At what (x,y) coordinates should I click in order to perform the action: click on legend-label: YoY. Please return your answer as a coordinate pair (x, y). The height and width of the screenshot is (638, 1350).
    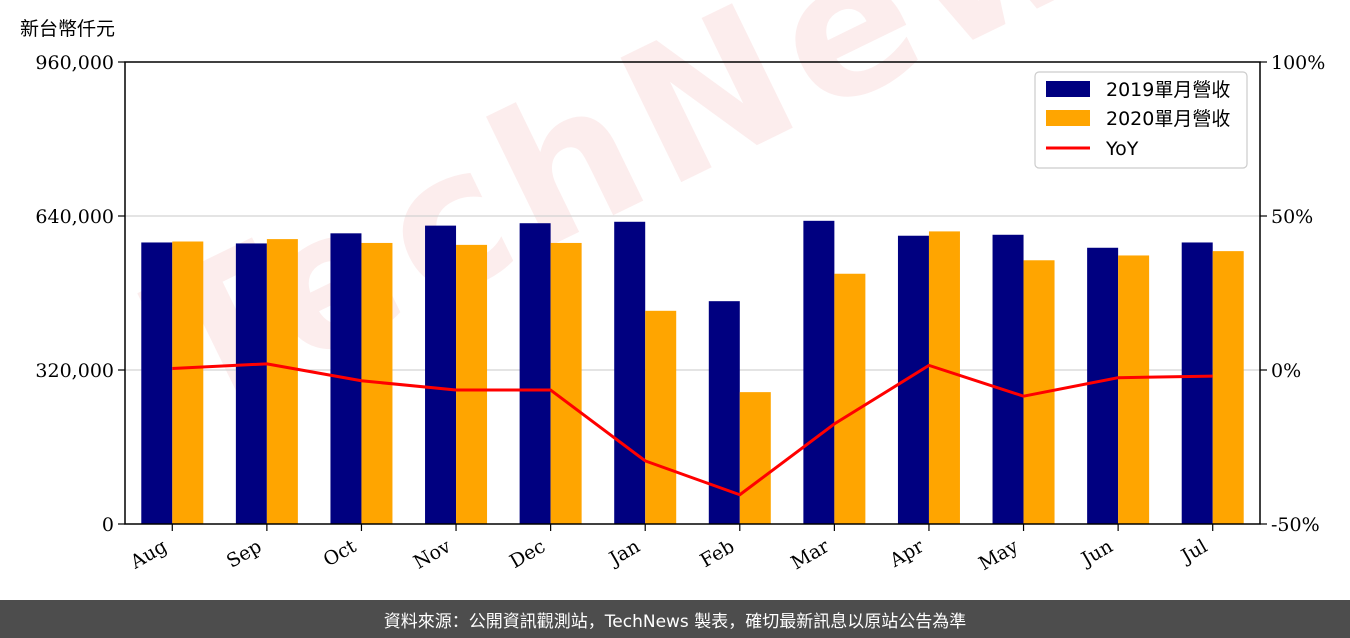
    Looking at the image, I should click on (1122, 149).